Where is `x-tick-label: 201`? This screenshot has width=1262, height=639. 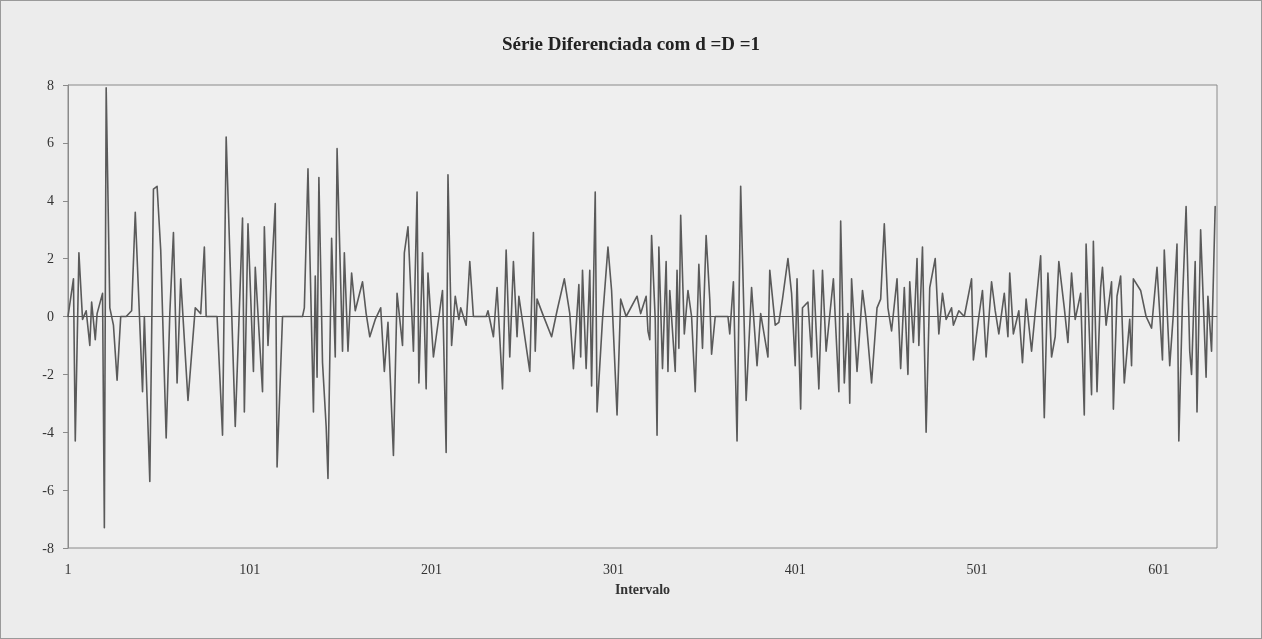
x-tick-label: 201 is located at coordinates (432, 569).